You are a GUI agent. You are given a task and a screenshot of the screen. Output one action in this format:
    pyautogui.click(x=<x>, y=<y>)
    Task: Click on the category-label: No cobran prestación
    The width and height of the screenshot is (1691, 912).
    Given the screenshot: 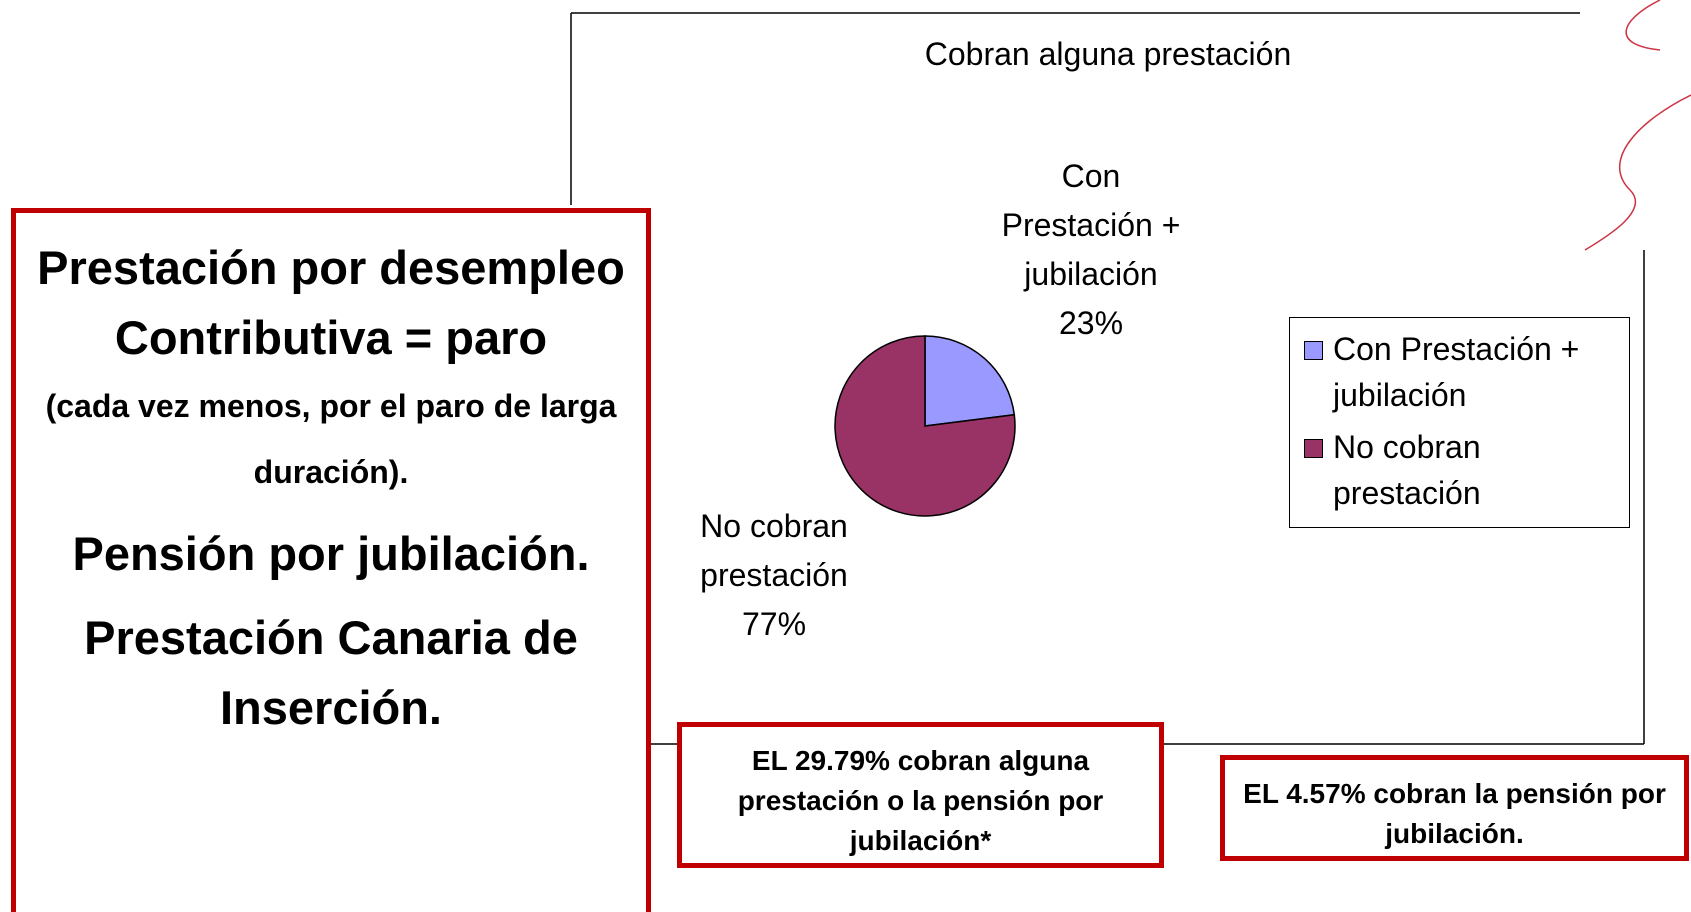 What is the action you would take?
    pyautogui.click(x=774, y=550)
    